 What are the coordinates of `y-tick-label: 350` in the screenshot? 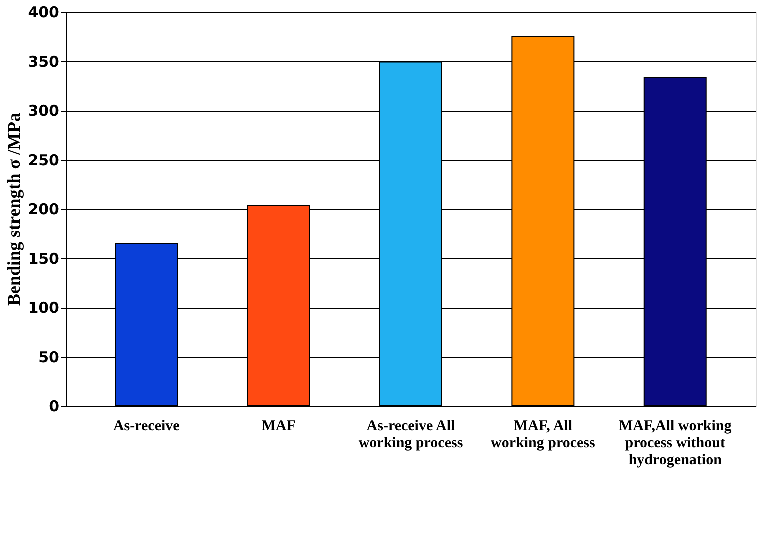 It's located at (44, 61).